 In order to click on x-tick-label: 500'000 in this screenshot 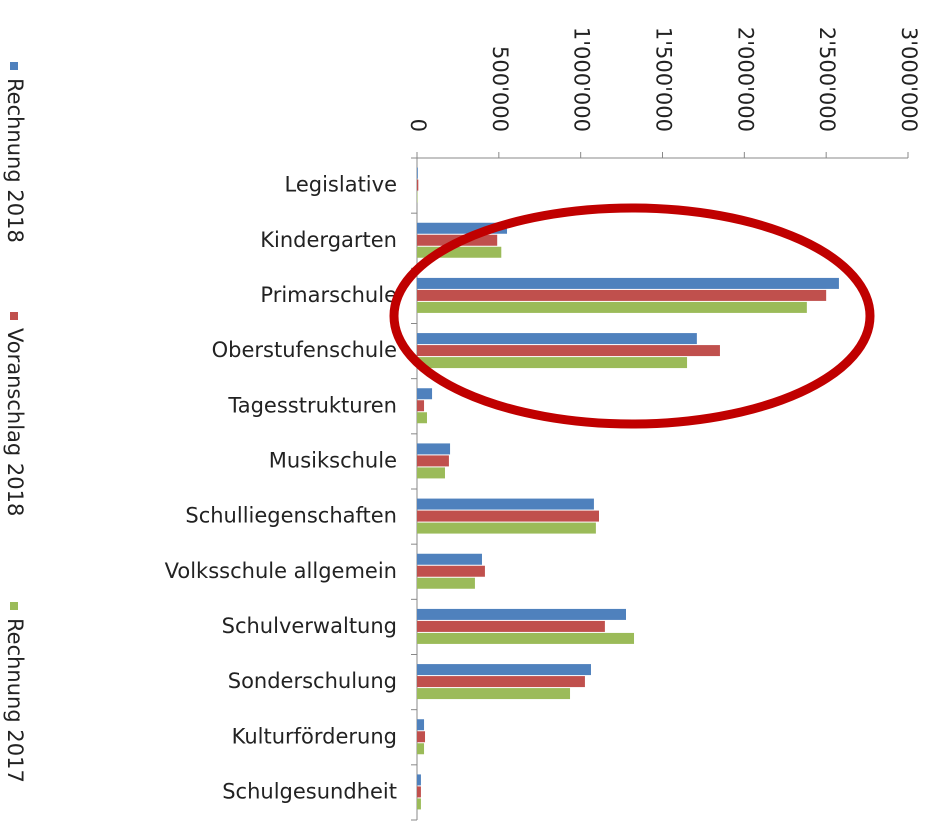, I will do `click(500, 89)`.